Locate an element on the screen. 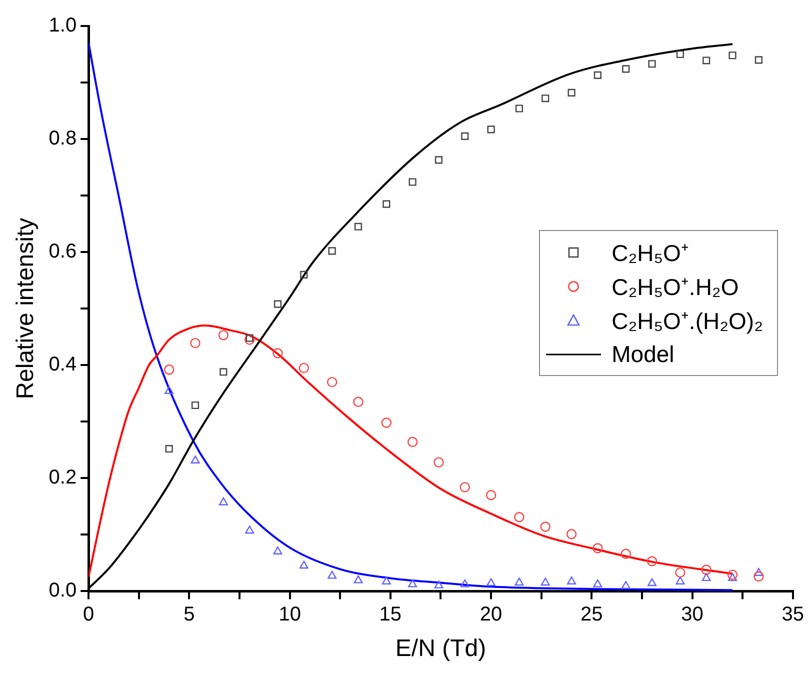 Image resolution: width=811 pixels, height=675 pixels. y-tick-label: 0.6 is located at coordinates (62, 251).